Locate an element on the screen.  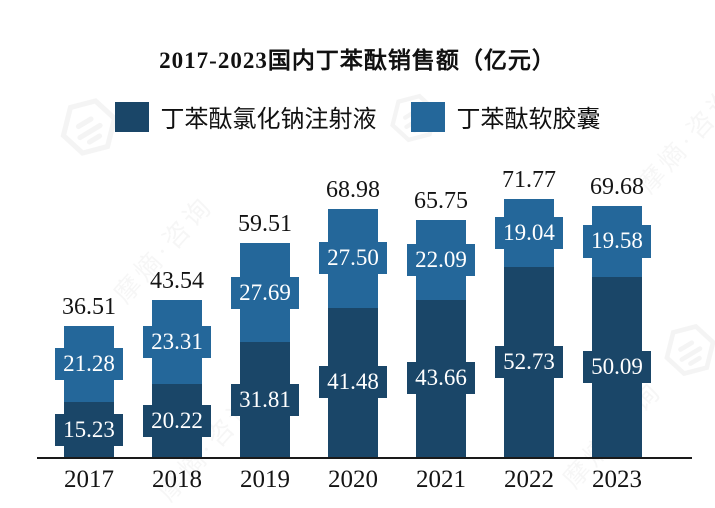
legend: 丁苯酞氯化钠注射液 丁苯酞软胶囊 is located at coordinates (357, 116).